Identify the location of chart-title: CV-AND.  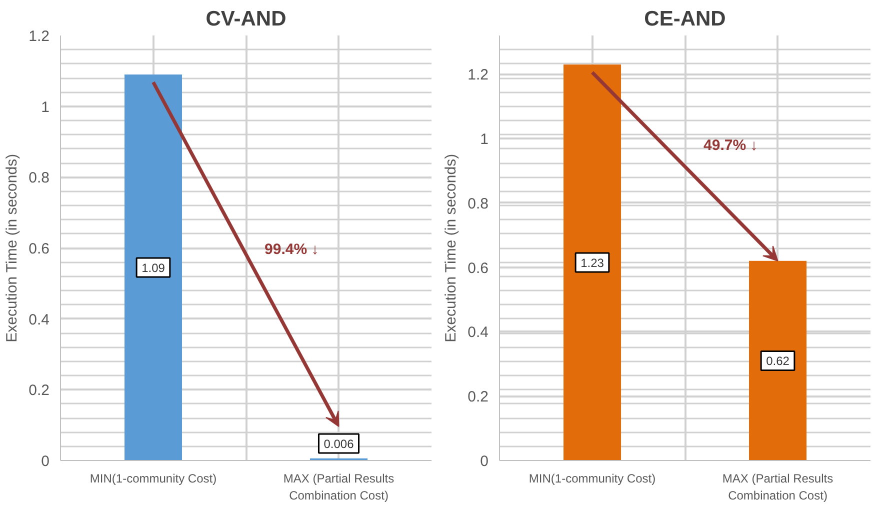
(246, 19).